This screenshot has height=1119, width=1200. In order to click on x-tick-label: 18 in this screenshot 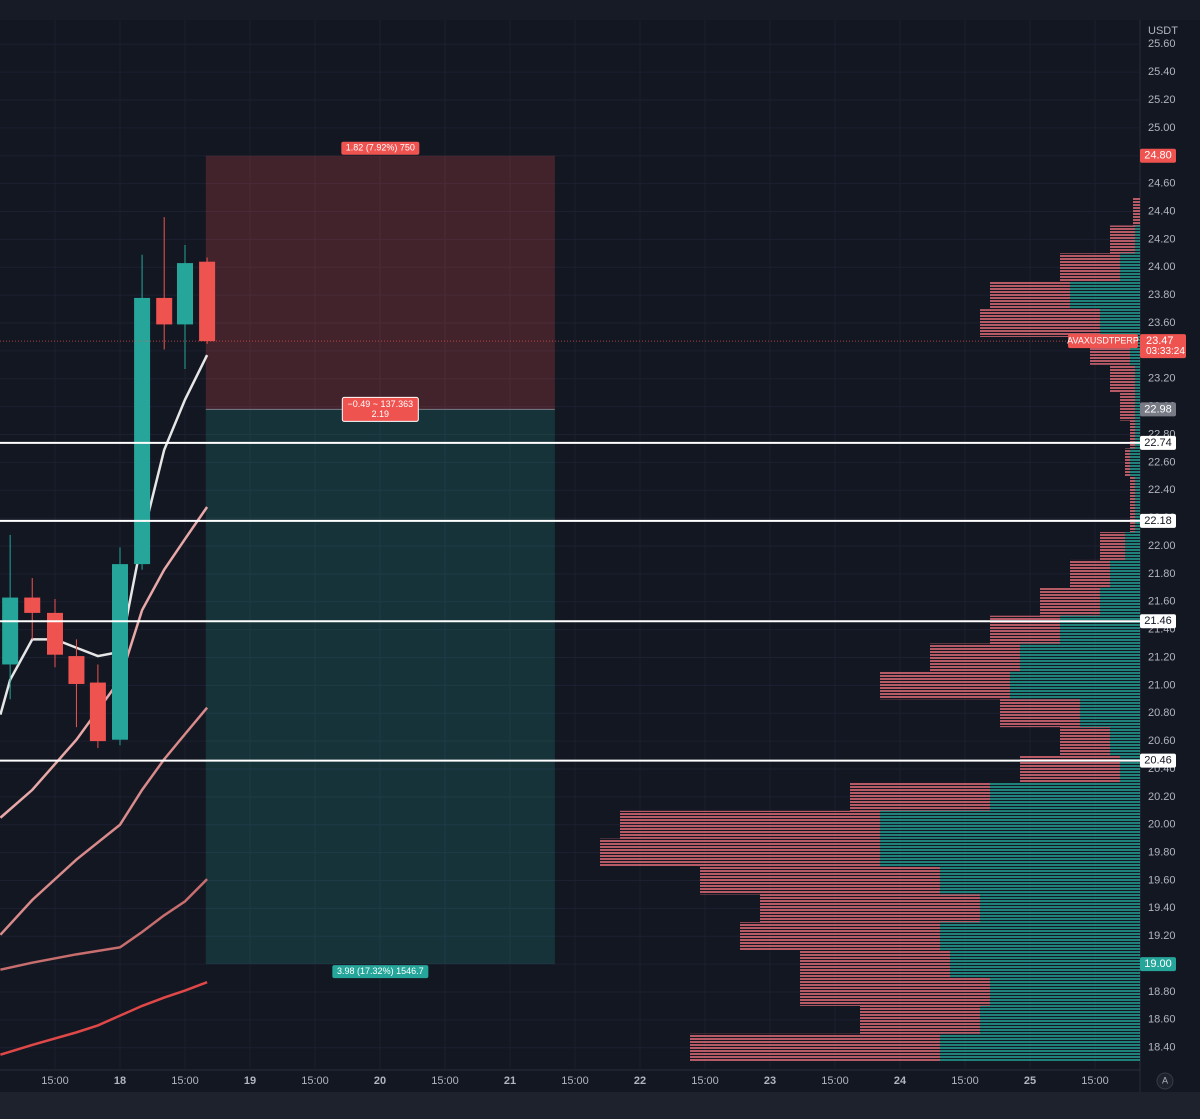, I will do `click(120, 1081)`.